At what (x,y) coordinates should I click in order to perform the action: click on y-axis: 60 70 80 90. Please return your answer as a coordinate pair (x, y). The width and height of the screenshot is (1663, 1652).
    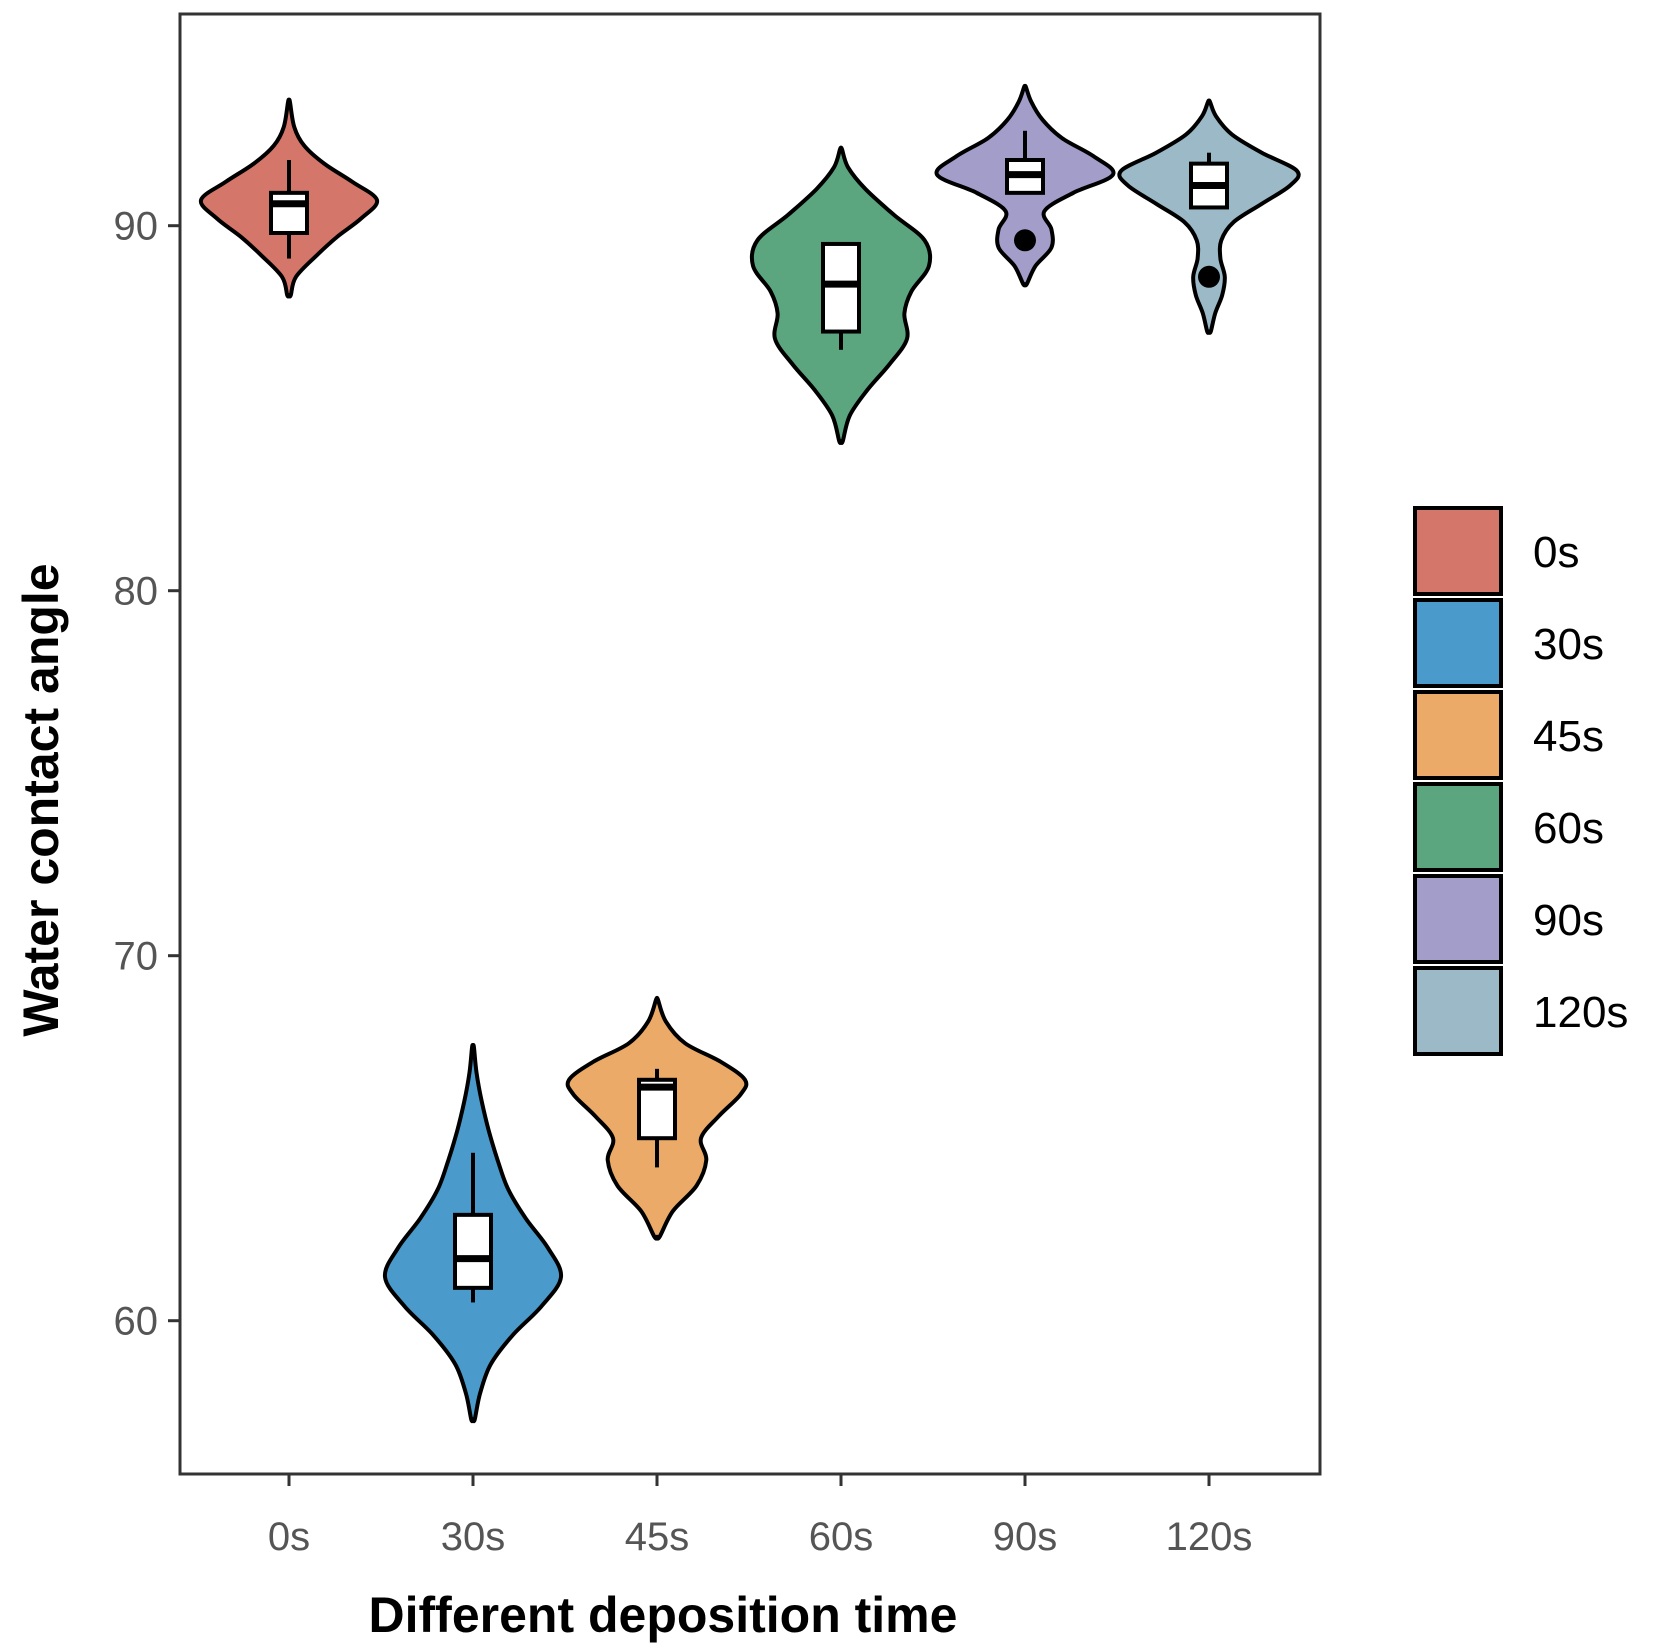
    Looking at the image, I should click on (147, 774).